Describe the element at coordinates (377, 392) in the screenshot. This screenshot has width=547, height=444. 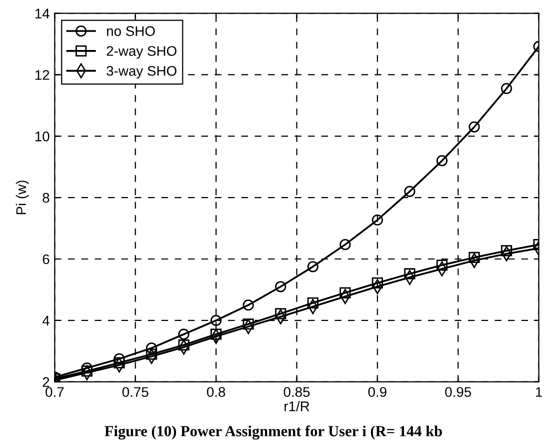
I see `x-tick-label: 0.9` at that location.